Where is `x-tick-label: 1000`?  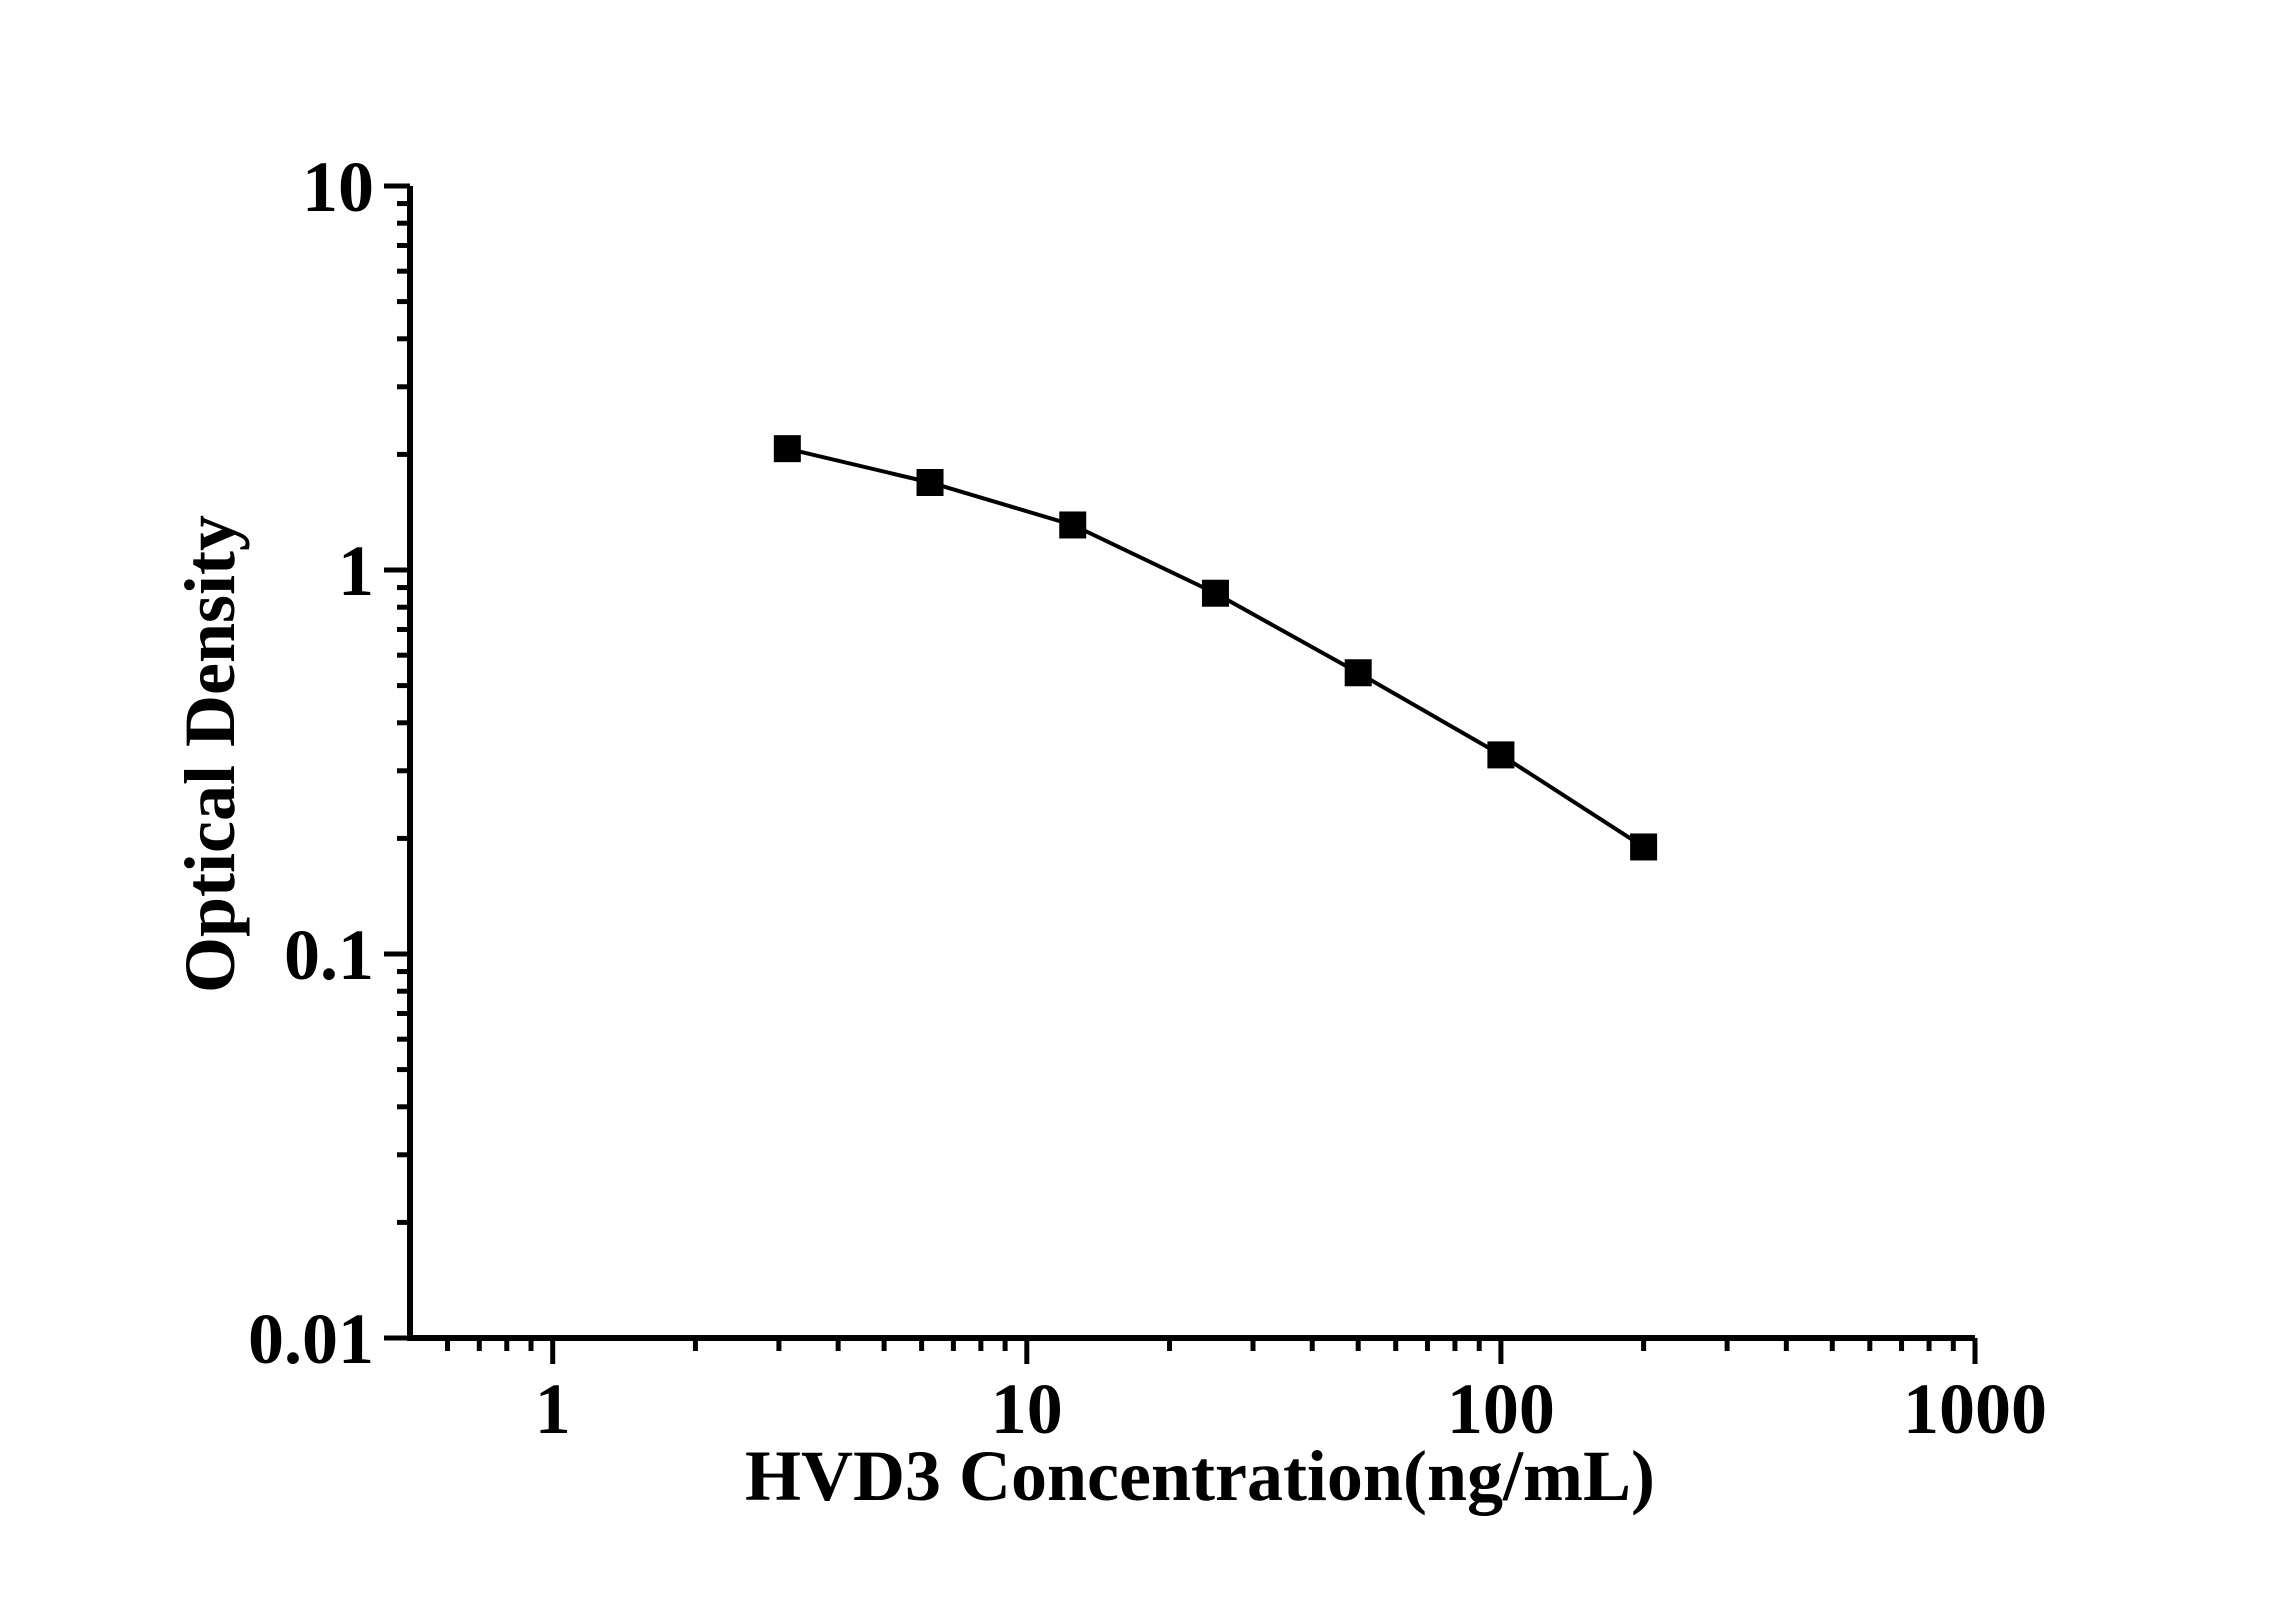
x-tick-label: 1000 is located at coordinates (1975, 1409).